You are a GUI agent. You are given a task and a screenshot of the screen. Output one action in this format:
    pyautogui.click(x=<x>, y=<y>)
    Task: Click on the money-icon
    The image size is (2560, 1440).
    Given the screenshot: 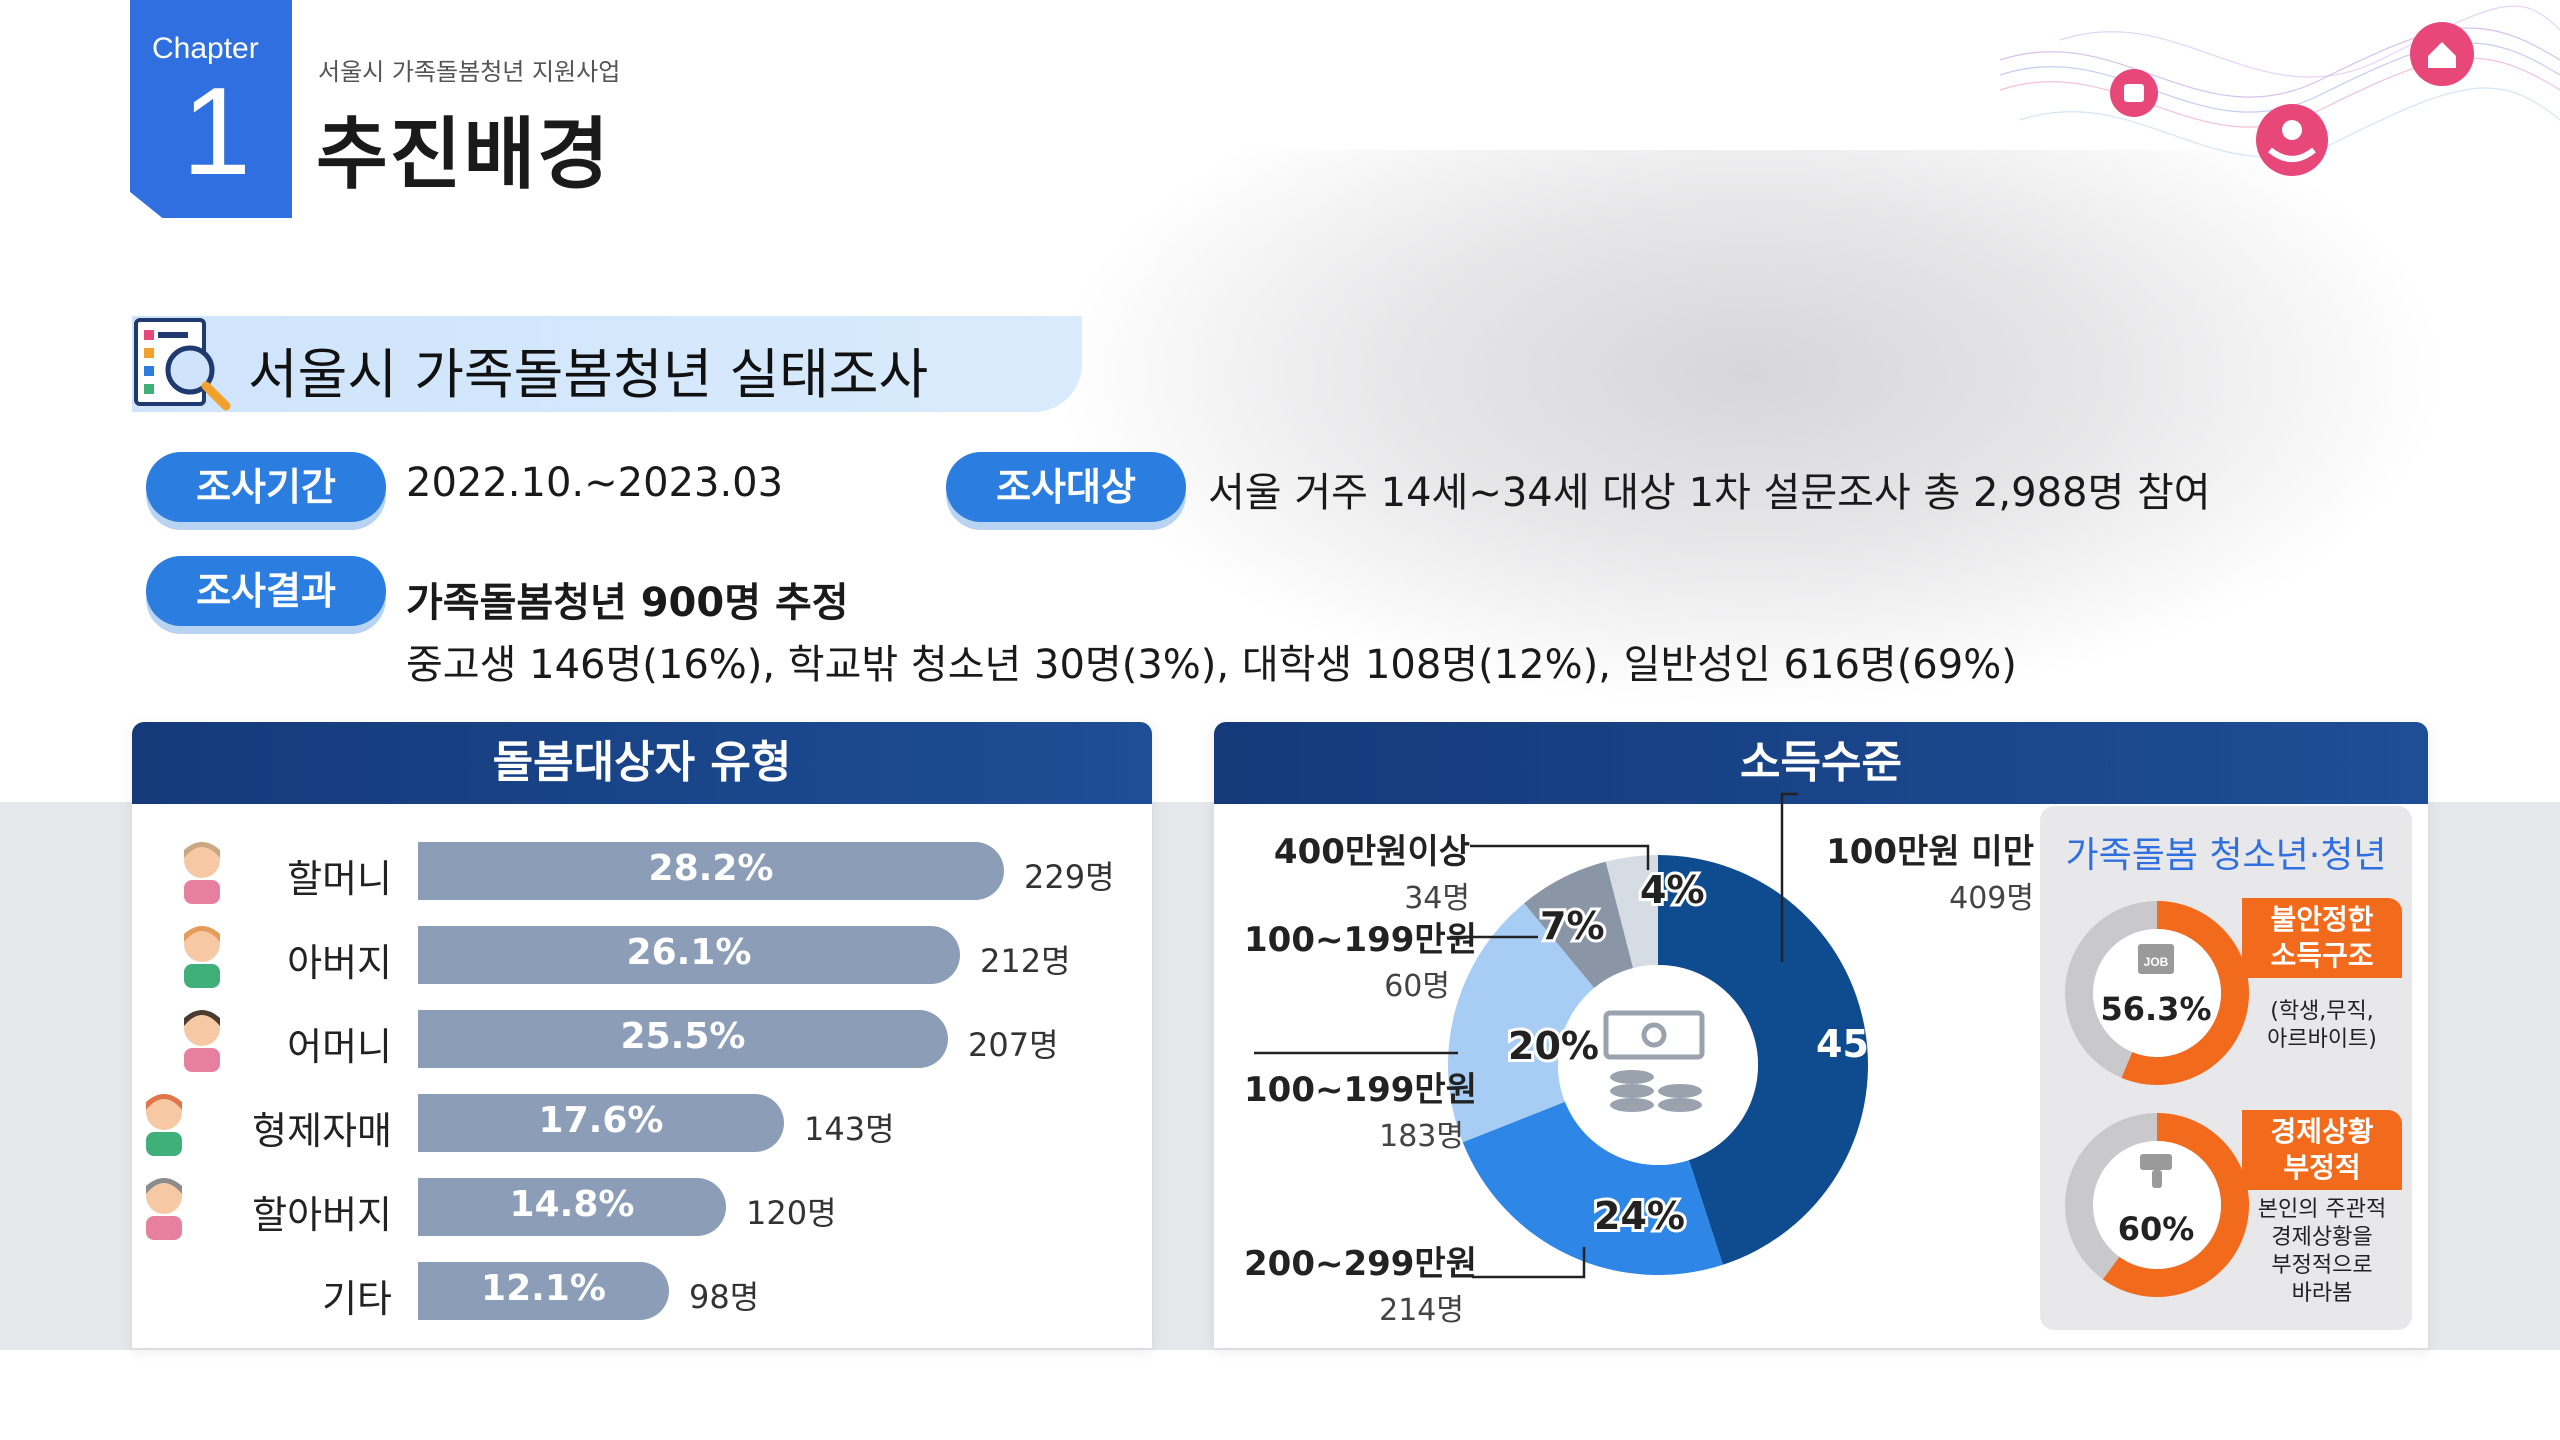 What is the action you would take?
    pyautogui.click(x=1654, y=1061)
    